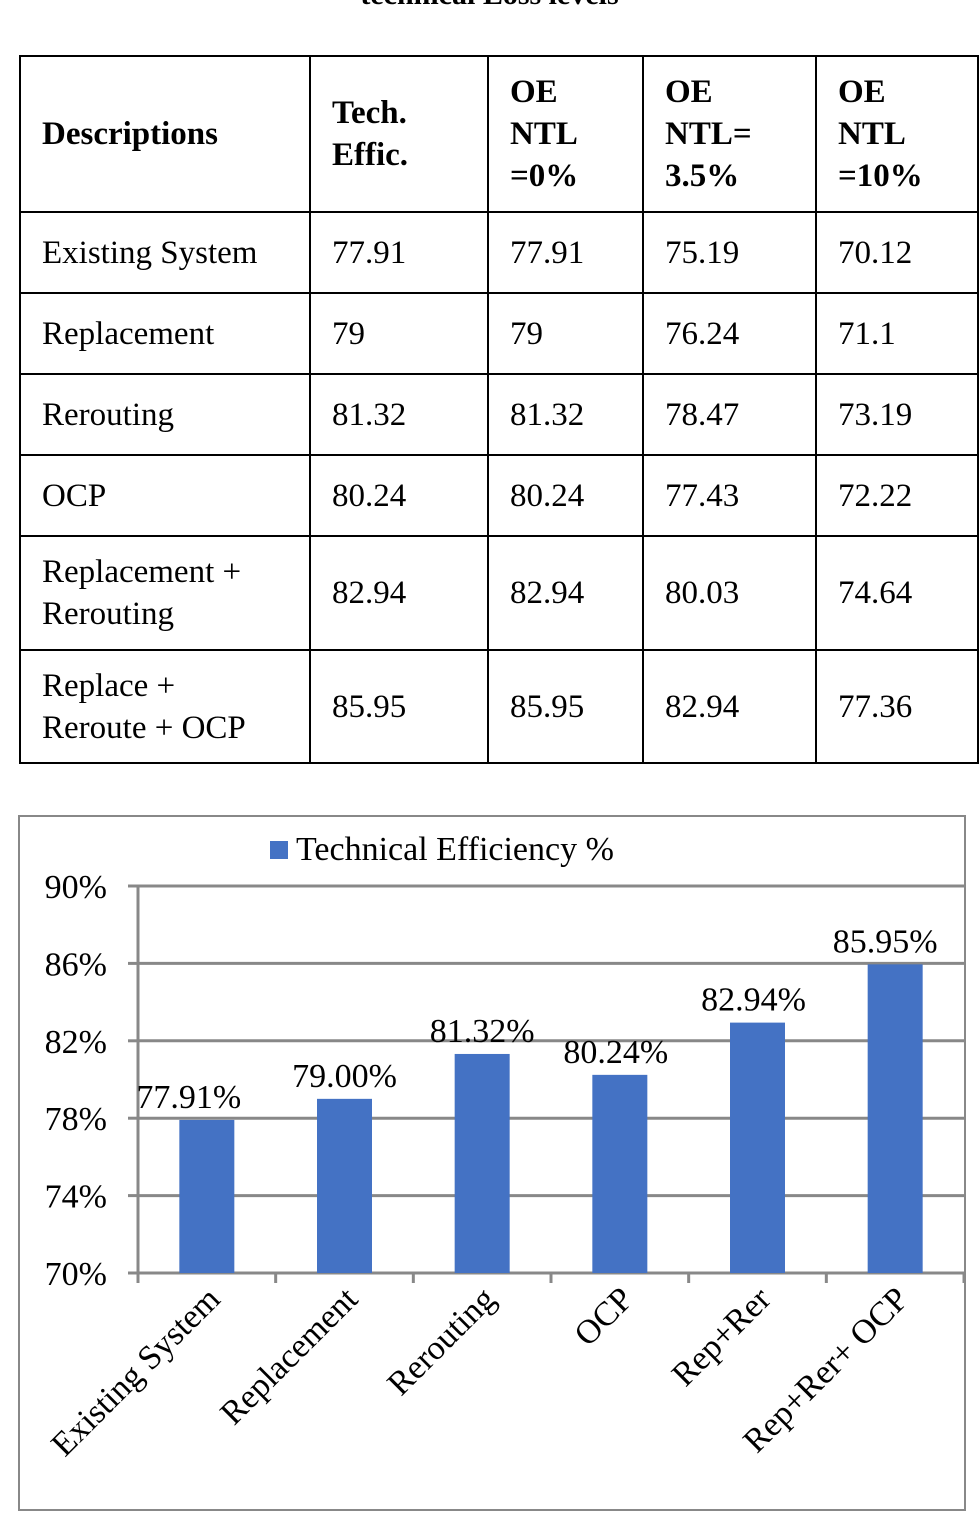 The height and width of the screenshot is (1520, 979). Describe the element at coordinates (897, 134) in the screenshot. I see `column-header: OE NTL =10%` at that location.